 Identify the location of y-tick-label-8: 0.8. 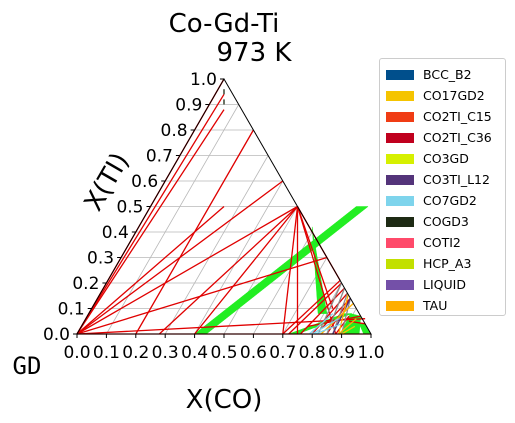
(174, 131).